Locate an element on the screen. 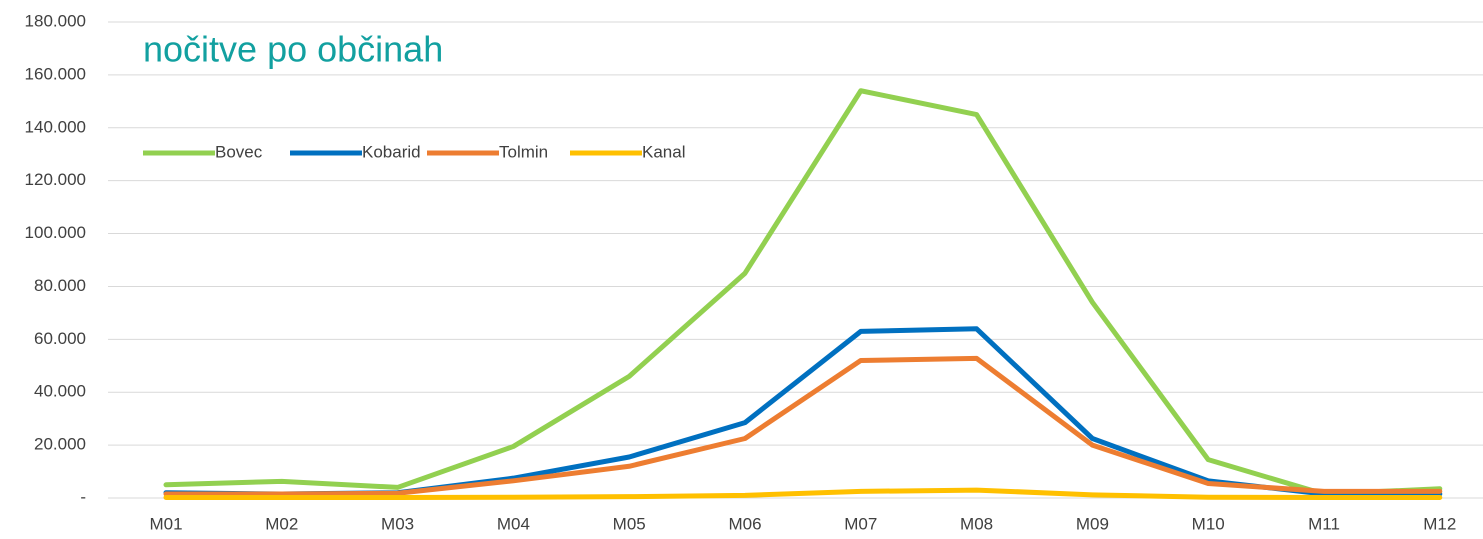 The image size is (1483, 539). y-tick-label: 180.000 is located at coordinates (55, 20).